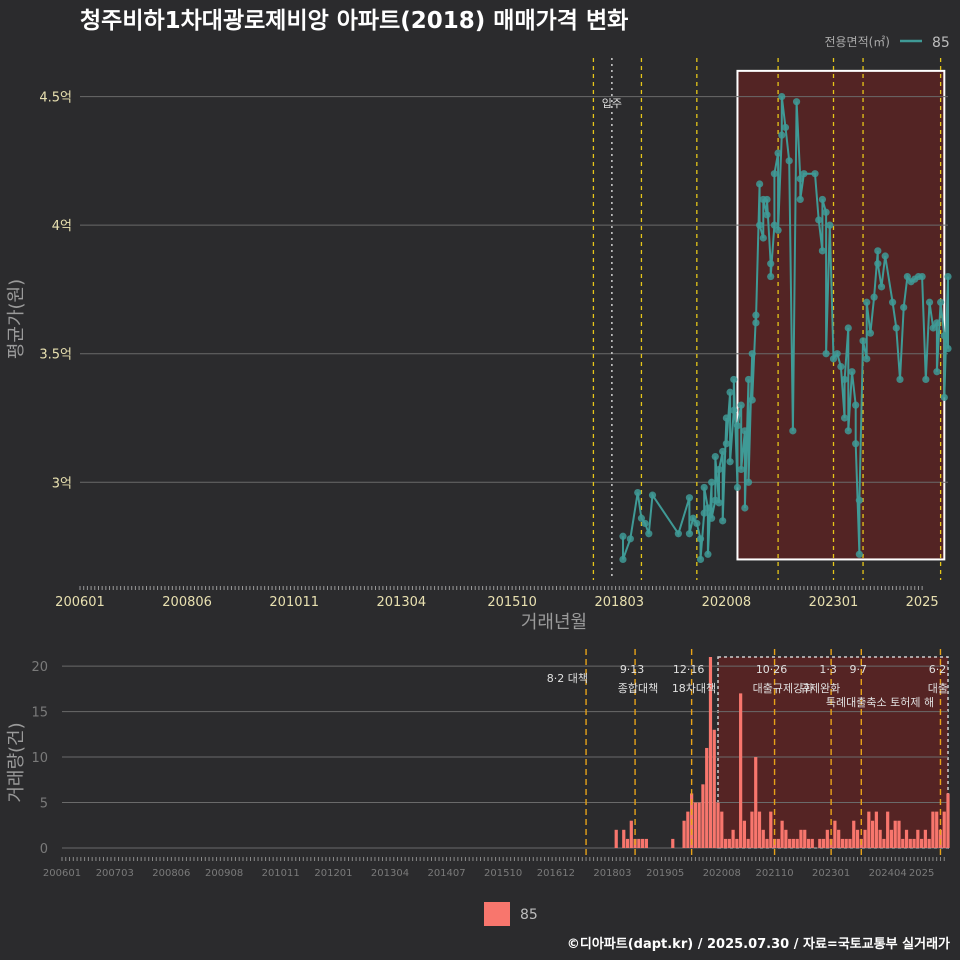 The image size is (960, 960). What do you see at coordinates (294, 602) in the screenshot?
I see `x-tick-label: 201011` at bounding box center [294, 602].